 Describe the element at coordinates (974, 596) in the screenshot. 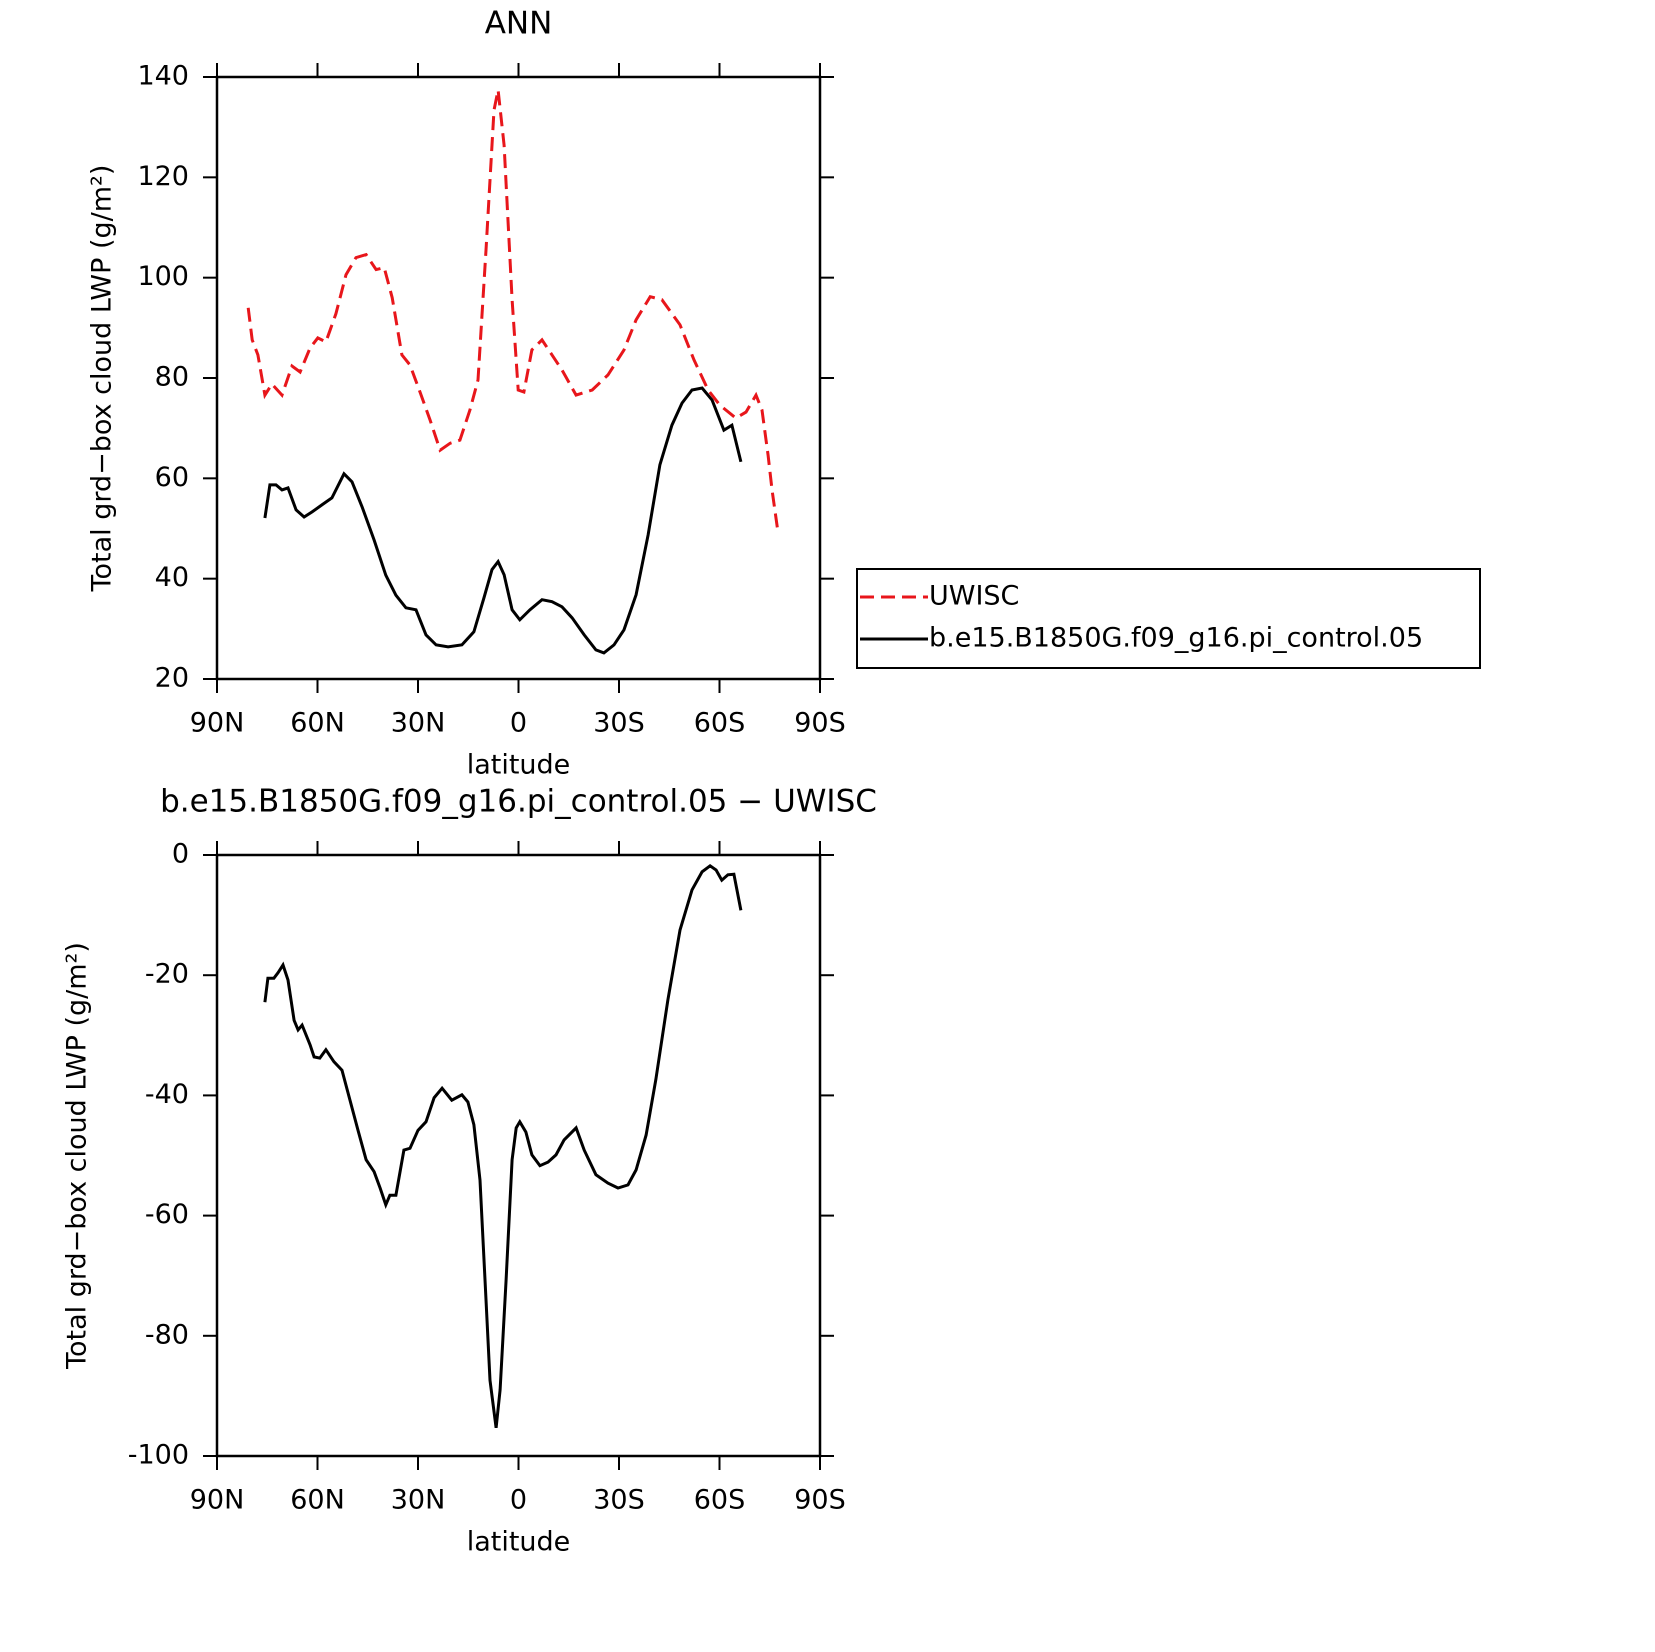

I see `legend-label: UWISC` at that location.